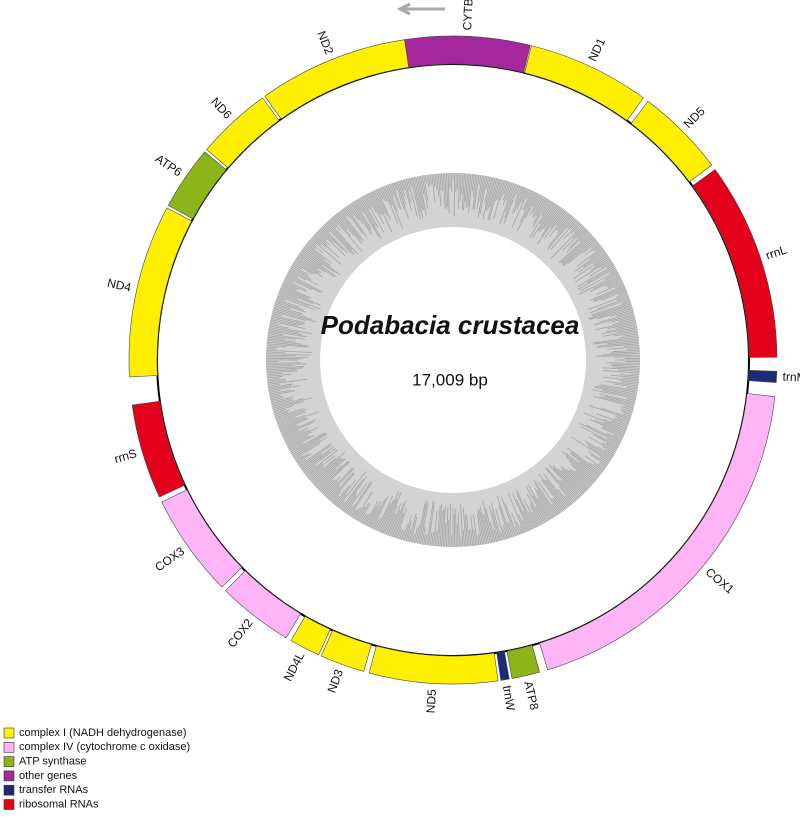  Describe the element at coordinates (596, 50) in the screenshot. I see `gene-label: ND1` at that location.